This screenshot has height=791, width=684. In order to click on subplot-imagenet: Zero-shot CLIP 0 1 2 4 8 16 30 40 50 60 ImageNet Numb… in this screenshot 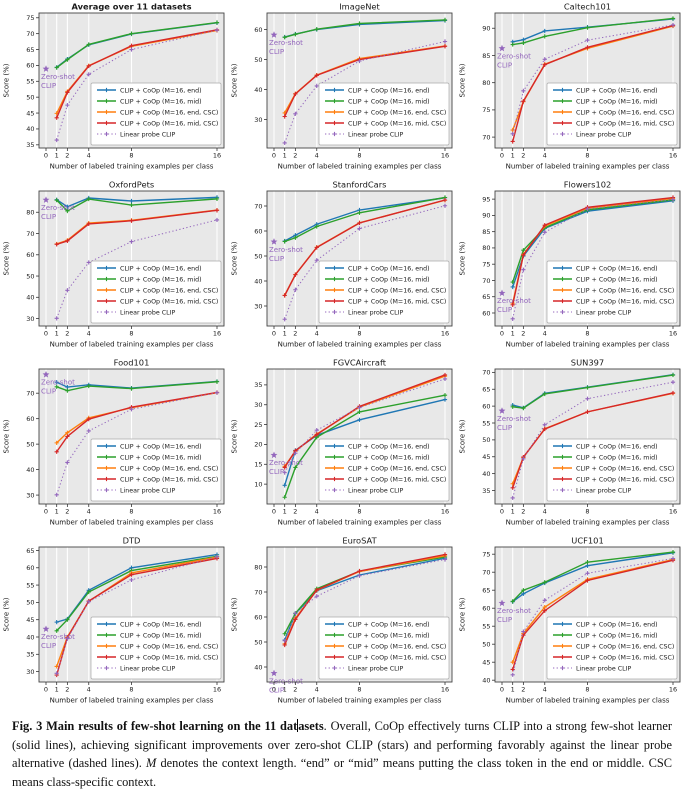, I will do `click(342, 89)`.